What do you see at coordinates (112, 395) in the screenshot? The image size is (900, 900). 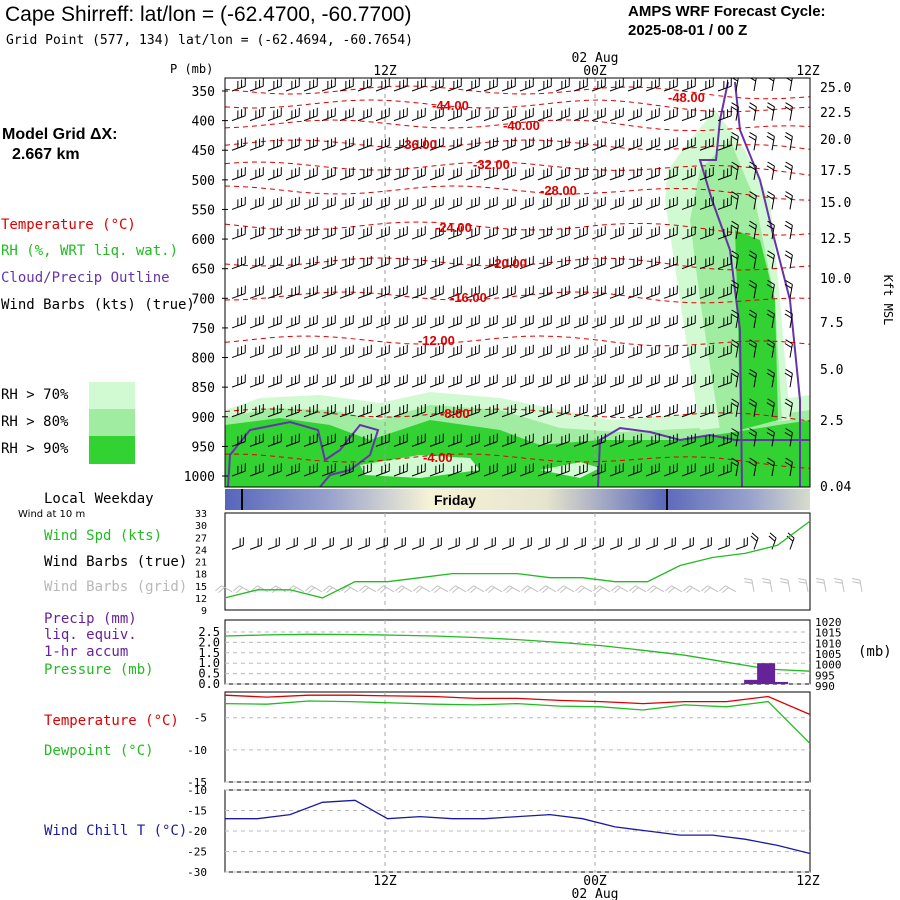 I see `rh70-swatch` at bounding box center [112, 395].